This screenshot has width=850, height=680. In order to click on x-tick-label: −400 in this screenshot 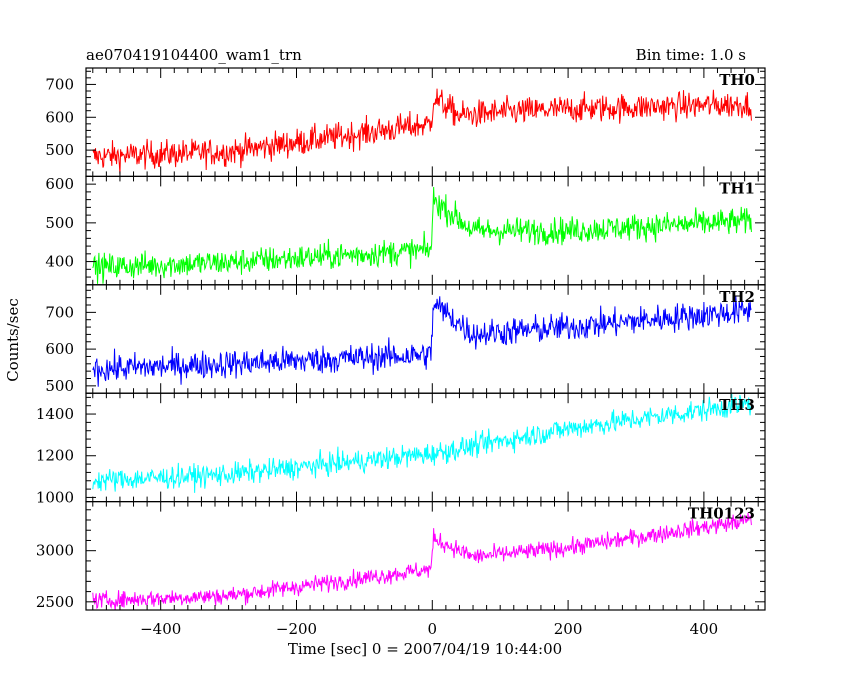, I will do `click(160, 629)`.